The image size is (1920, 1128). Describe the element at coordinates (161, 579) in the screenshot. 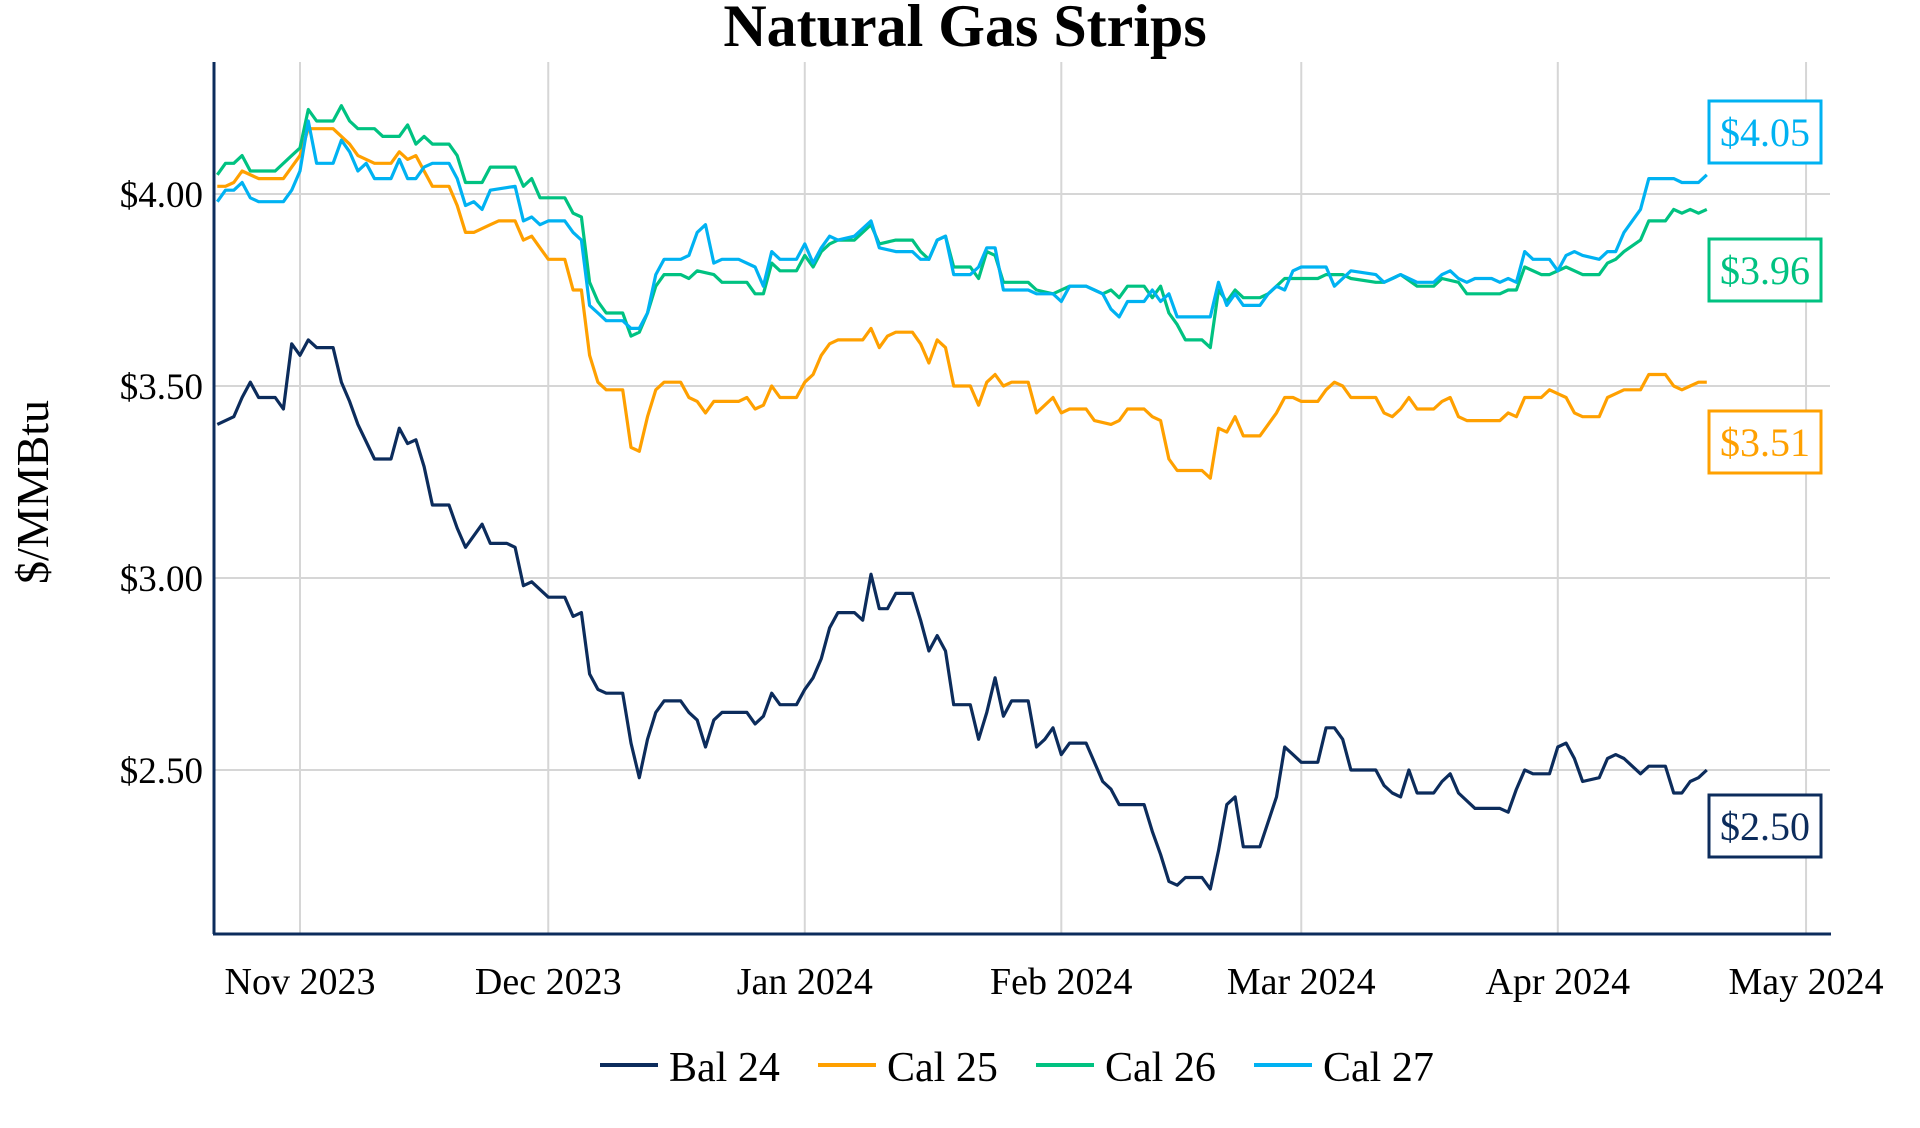

I see `y-tick-label: $3.00` at that location.